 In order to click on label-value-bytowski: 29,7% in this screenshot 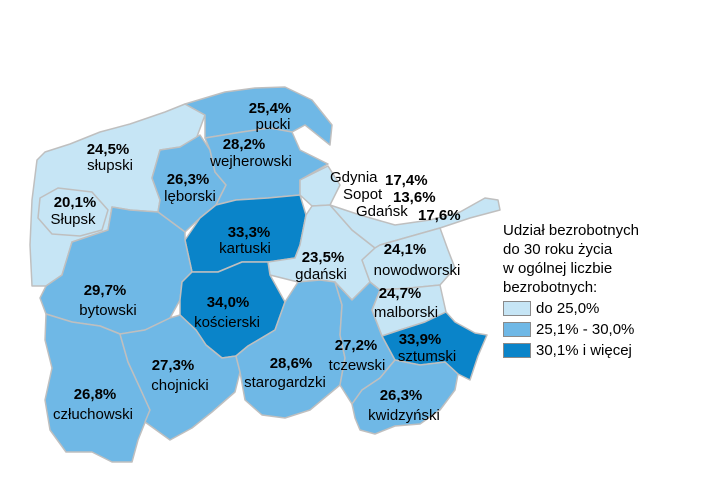, I will do `click(105, 290)`.